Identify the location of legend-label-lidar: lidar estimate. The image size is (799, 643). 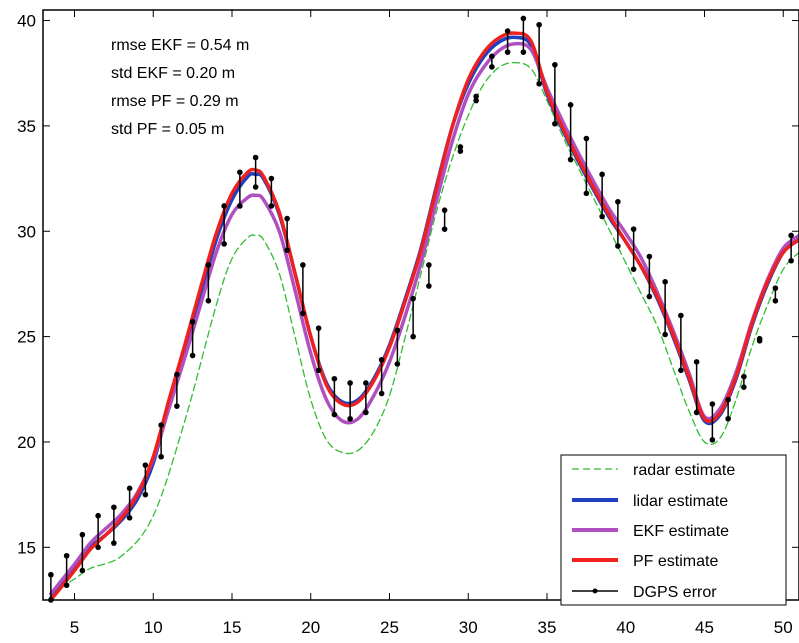
(680, 501).